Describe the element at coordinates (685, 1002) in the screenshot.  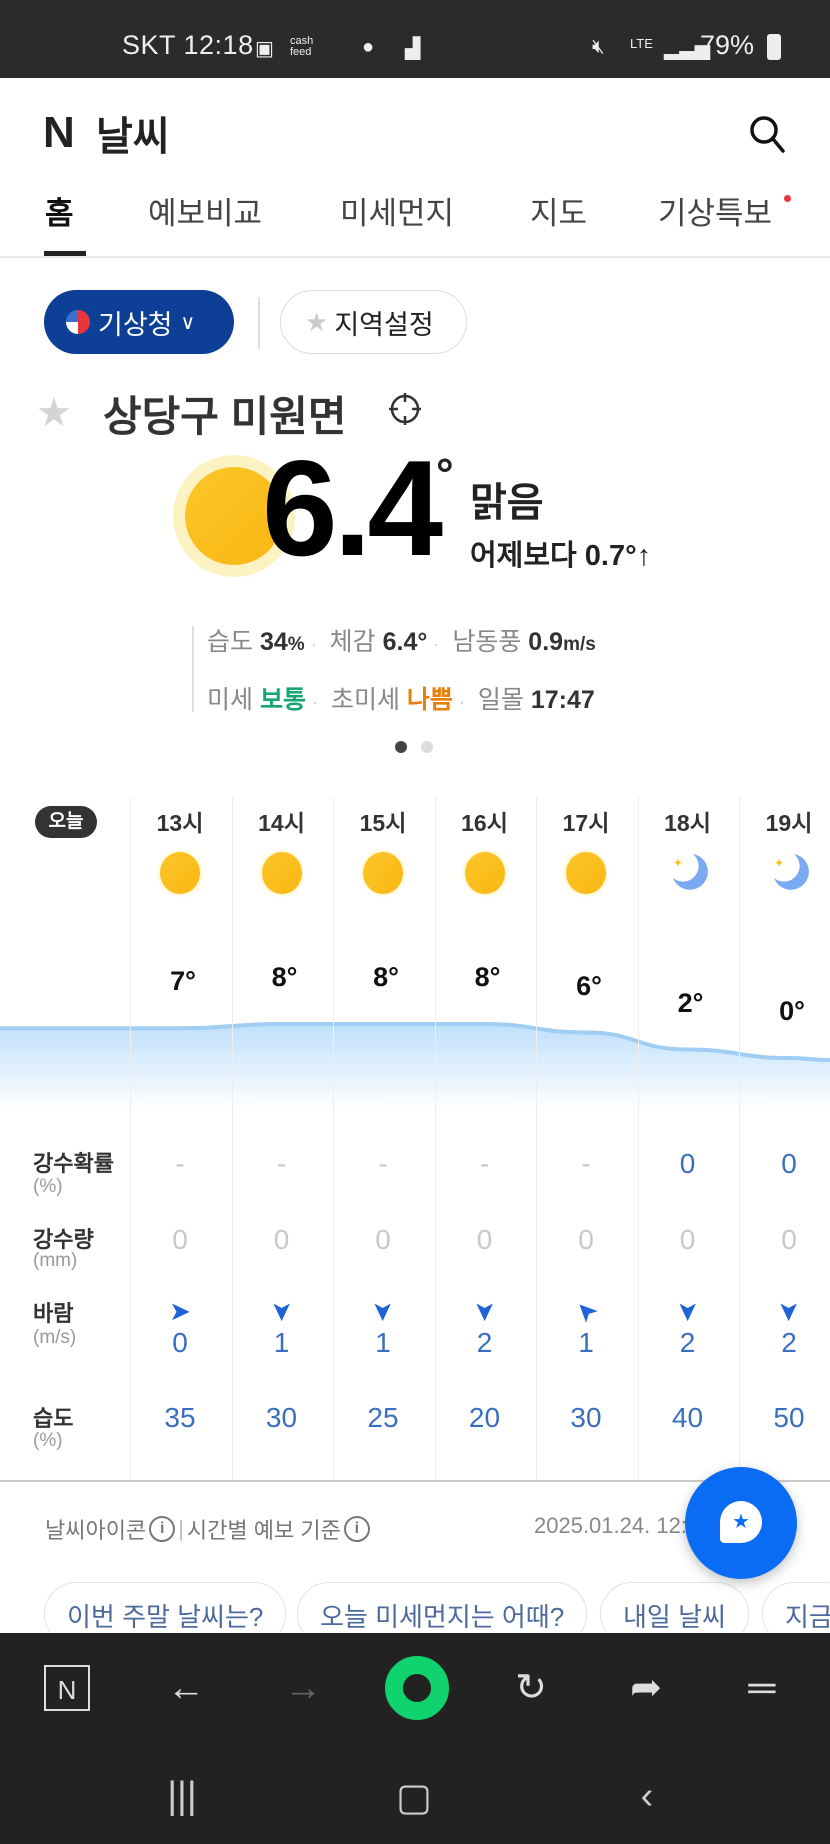
I see `temp-value: 2` at that location.